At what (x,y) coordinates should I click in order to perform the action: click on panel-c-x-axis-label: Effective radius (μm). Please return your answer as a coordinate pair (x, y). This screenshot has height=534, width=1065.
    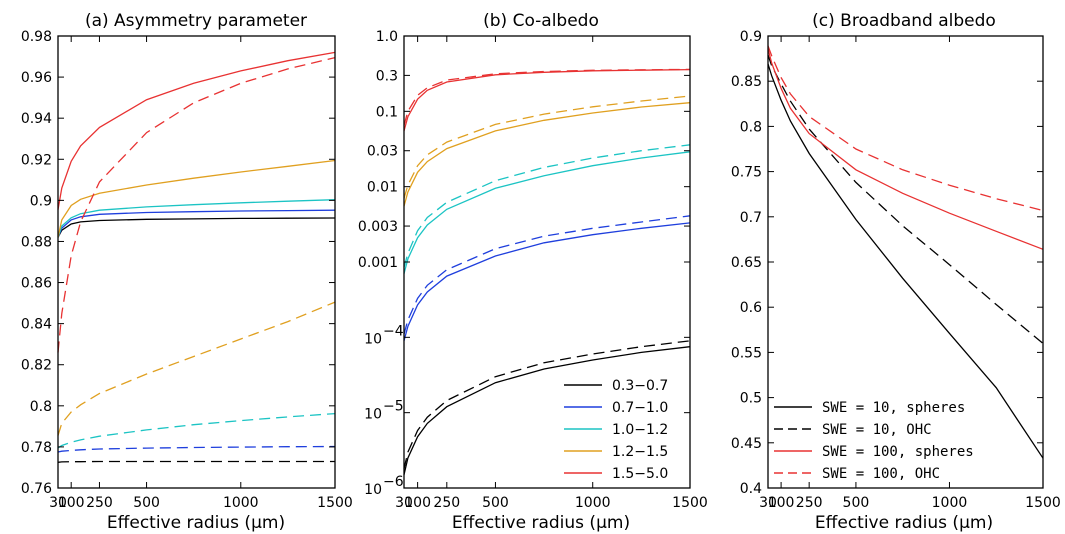
    Looking at the image, I should click on (904, 523).